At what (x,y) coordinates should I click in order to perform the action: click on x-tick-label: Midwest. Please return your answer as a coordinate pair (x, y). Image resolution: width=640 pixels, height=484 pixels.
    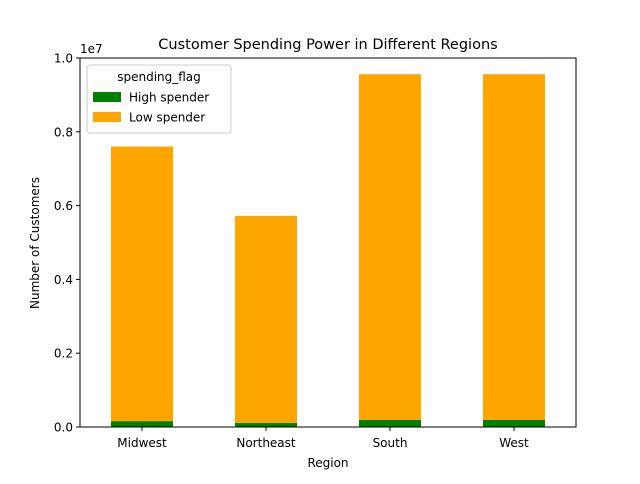
    Looking at the image, I should click on (142, 443).